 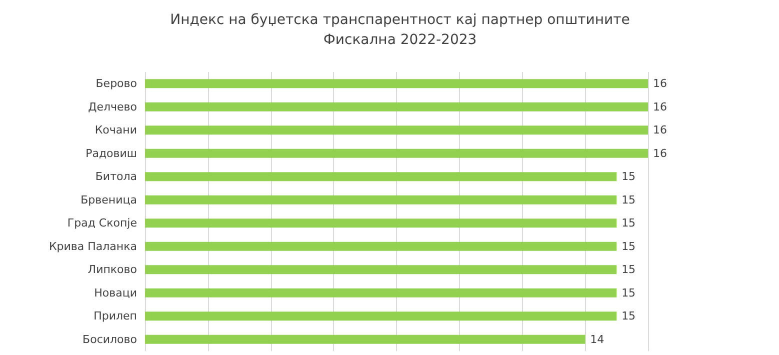 What do you see at coordinates (400, 20) in the screenshot?
I see `chart-title: Индекс на буџетска транспарентност кај партнер општините` at bounding box center [400, 20].